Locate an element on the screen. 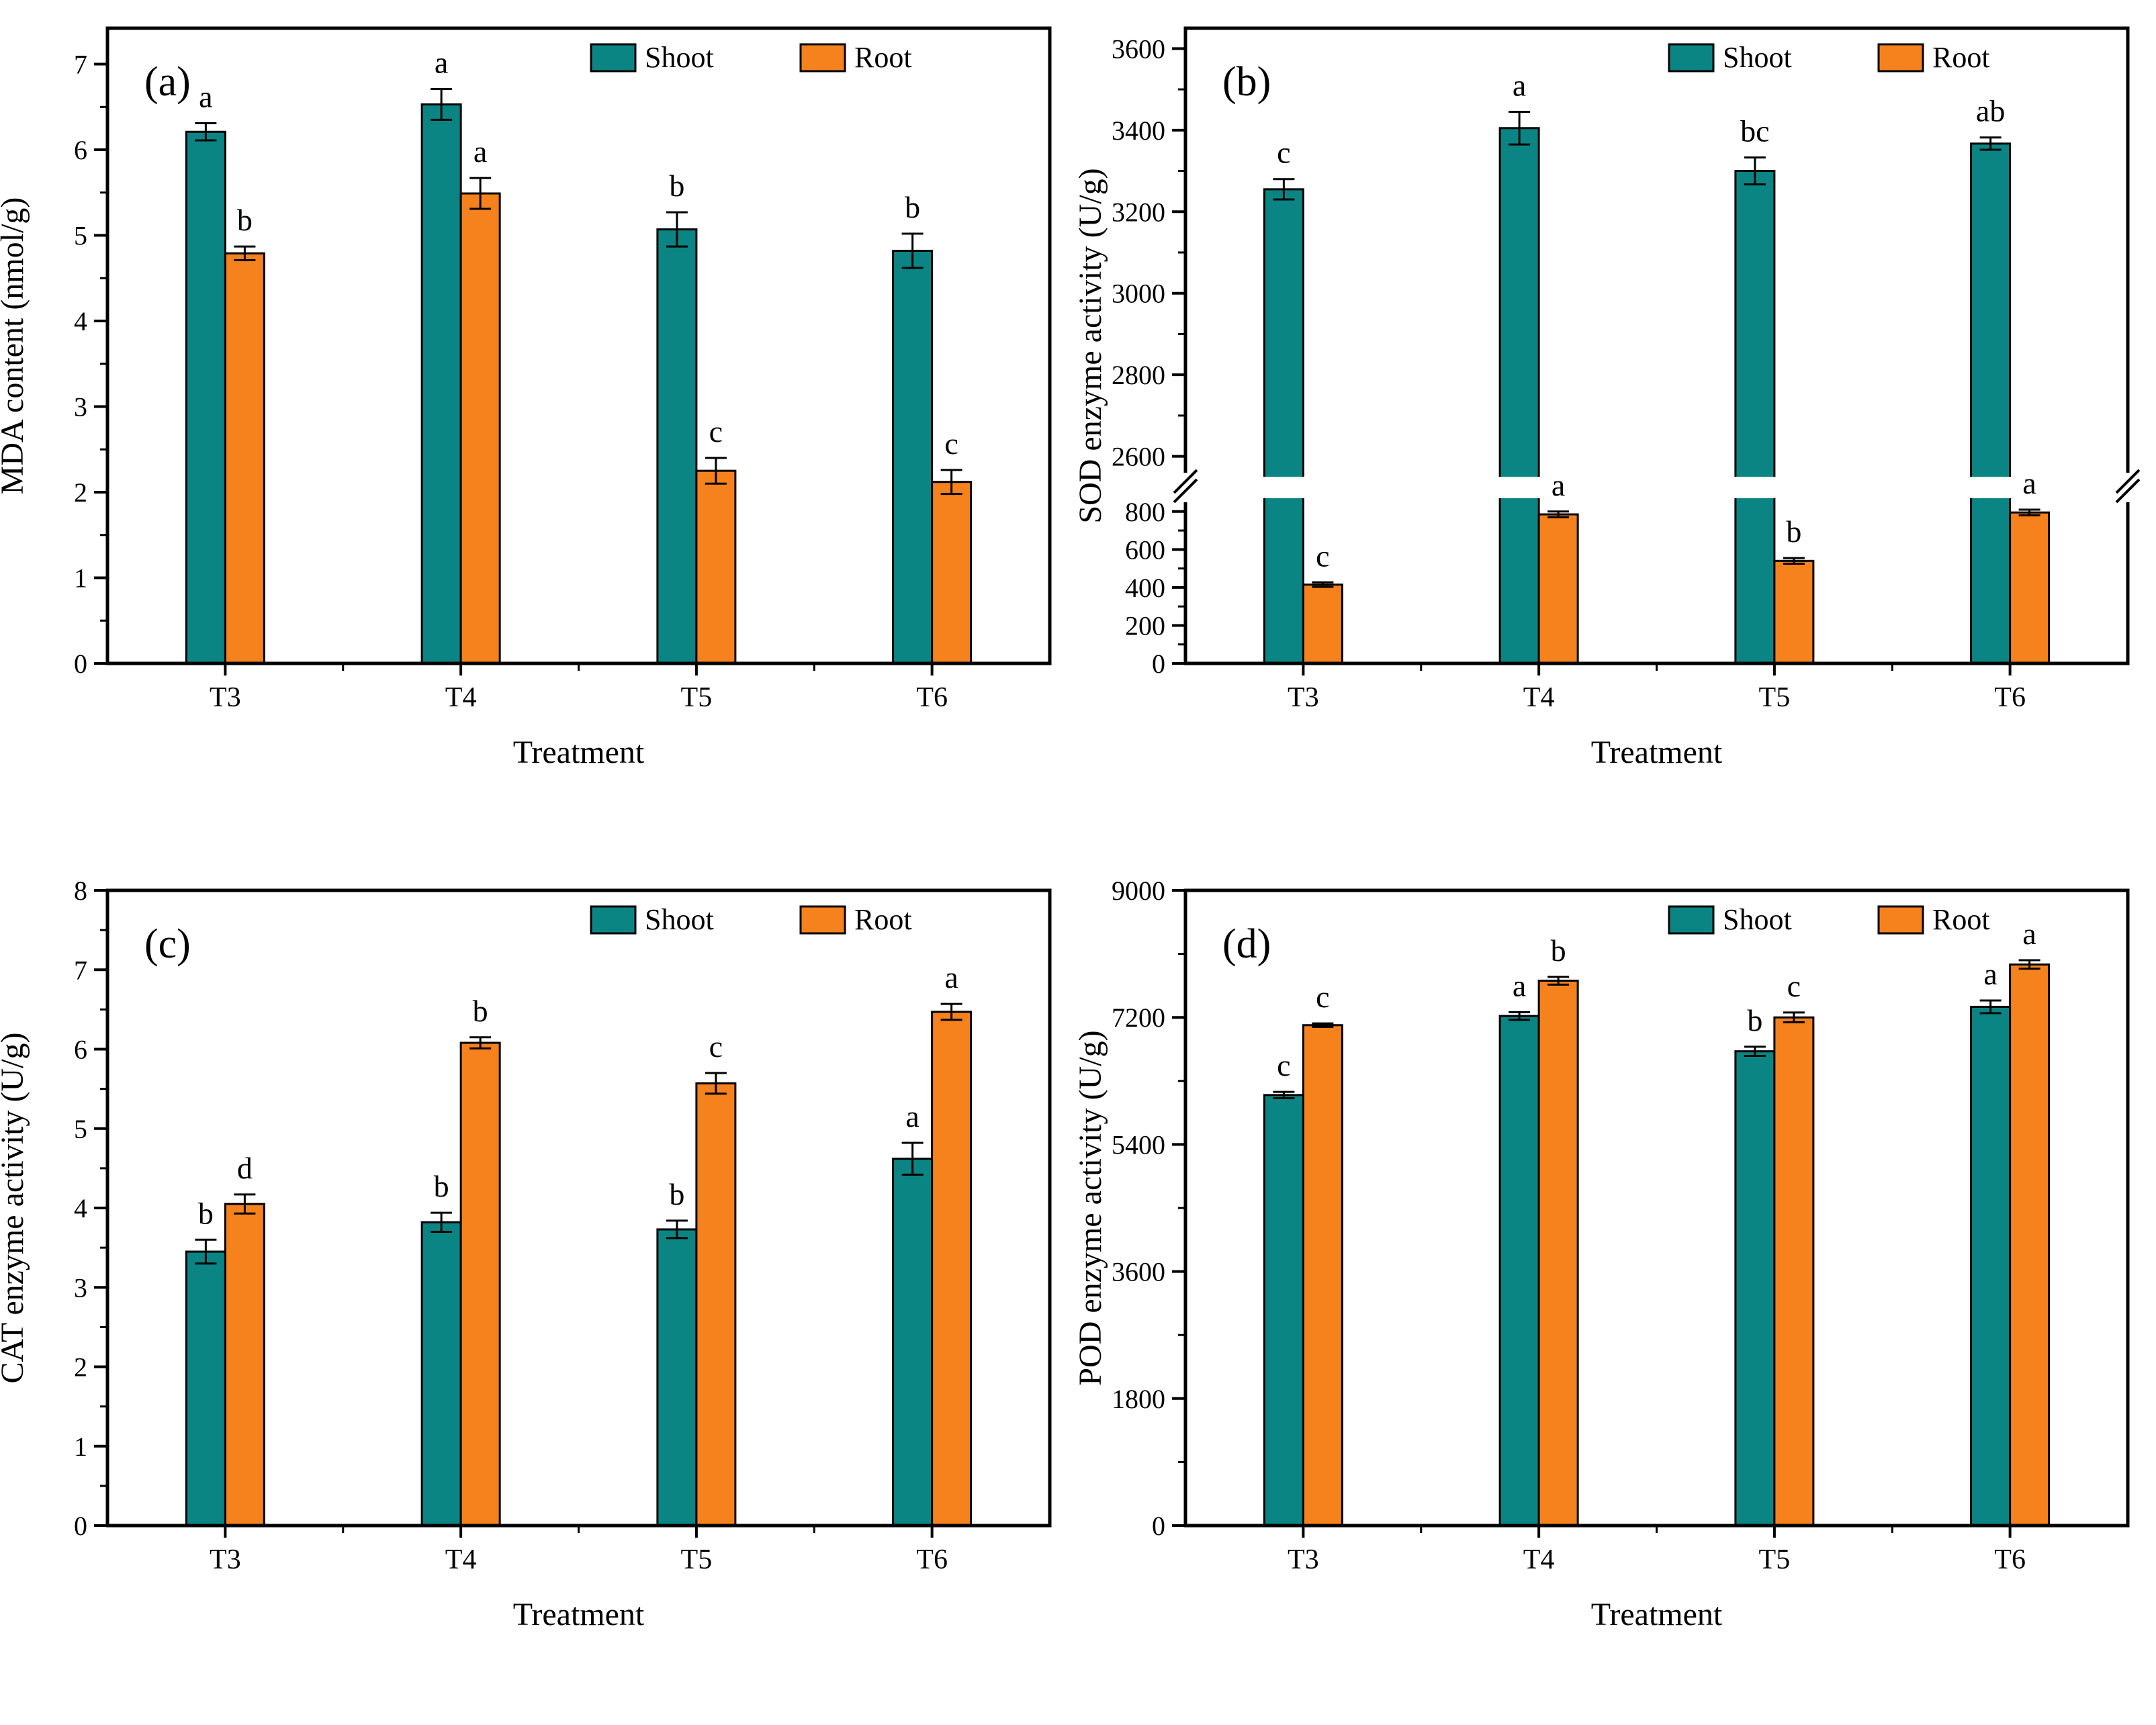 The height and width of the screenshot is (1725, 2156). bar-shoot-T5 is located at coordinates (677, 446).